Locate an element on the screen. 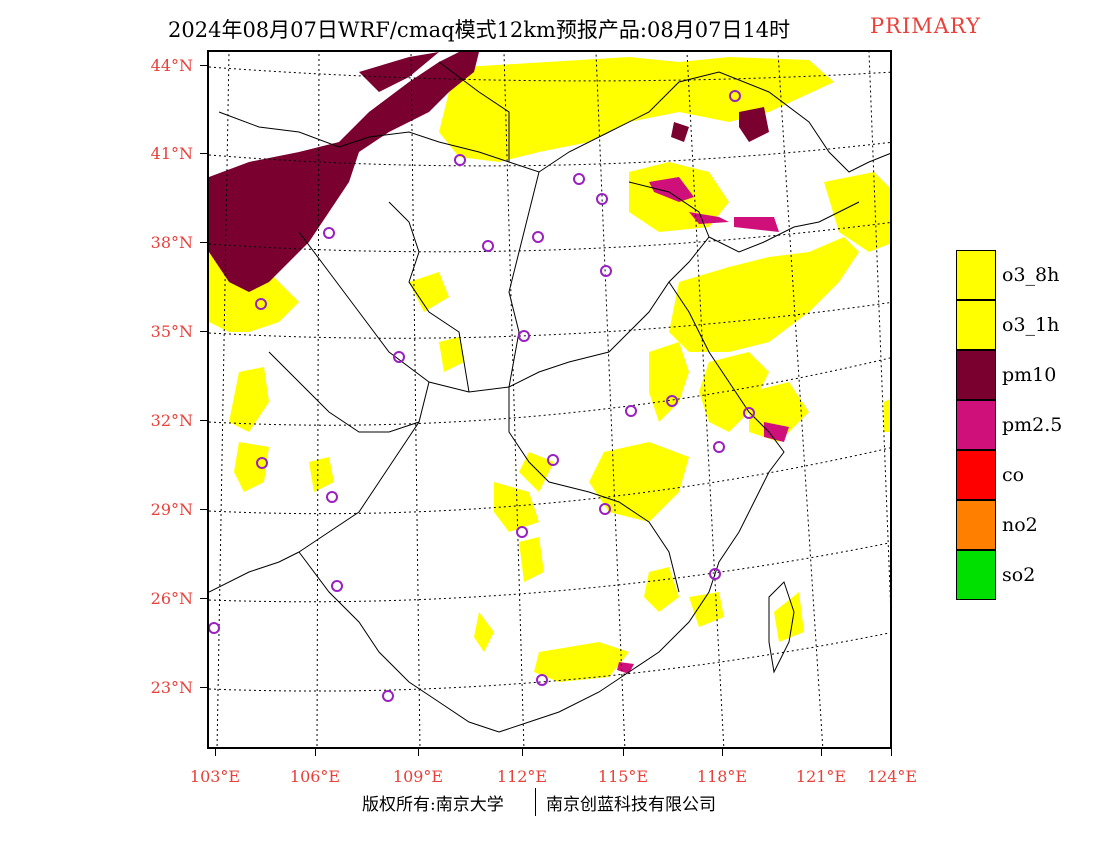 This screenshot has width=1100, height=850. lat-label-32: 32°N is located at coordinates (171, 420).